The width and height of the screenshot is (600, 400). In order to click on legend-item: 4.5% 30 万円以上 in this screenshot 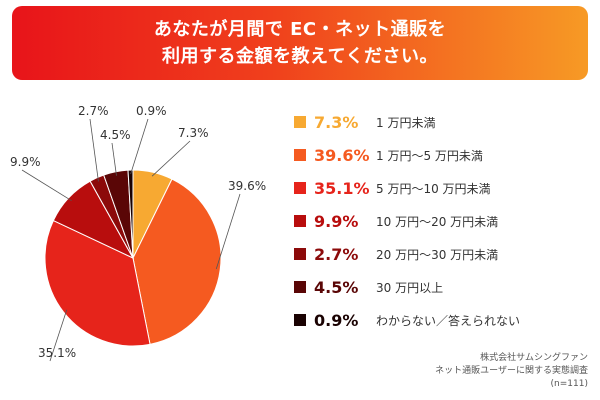, I will do `click(439, 287)`.